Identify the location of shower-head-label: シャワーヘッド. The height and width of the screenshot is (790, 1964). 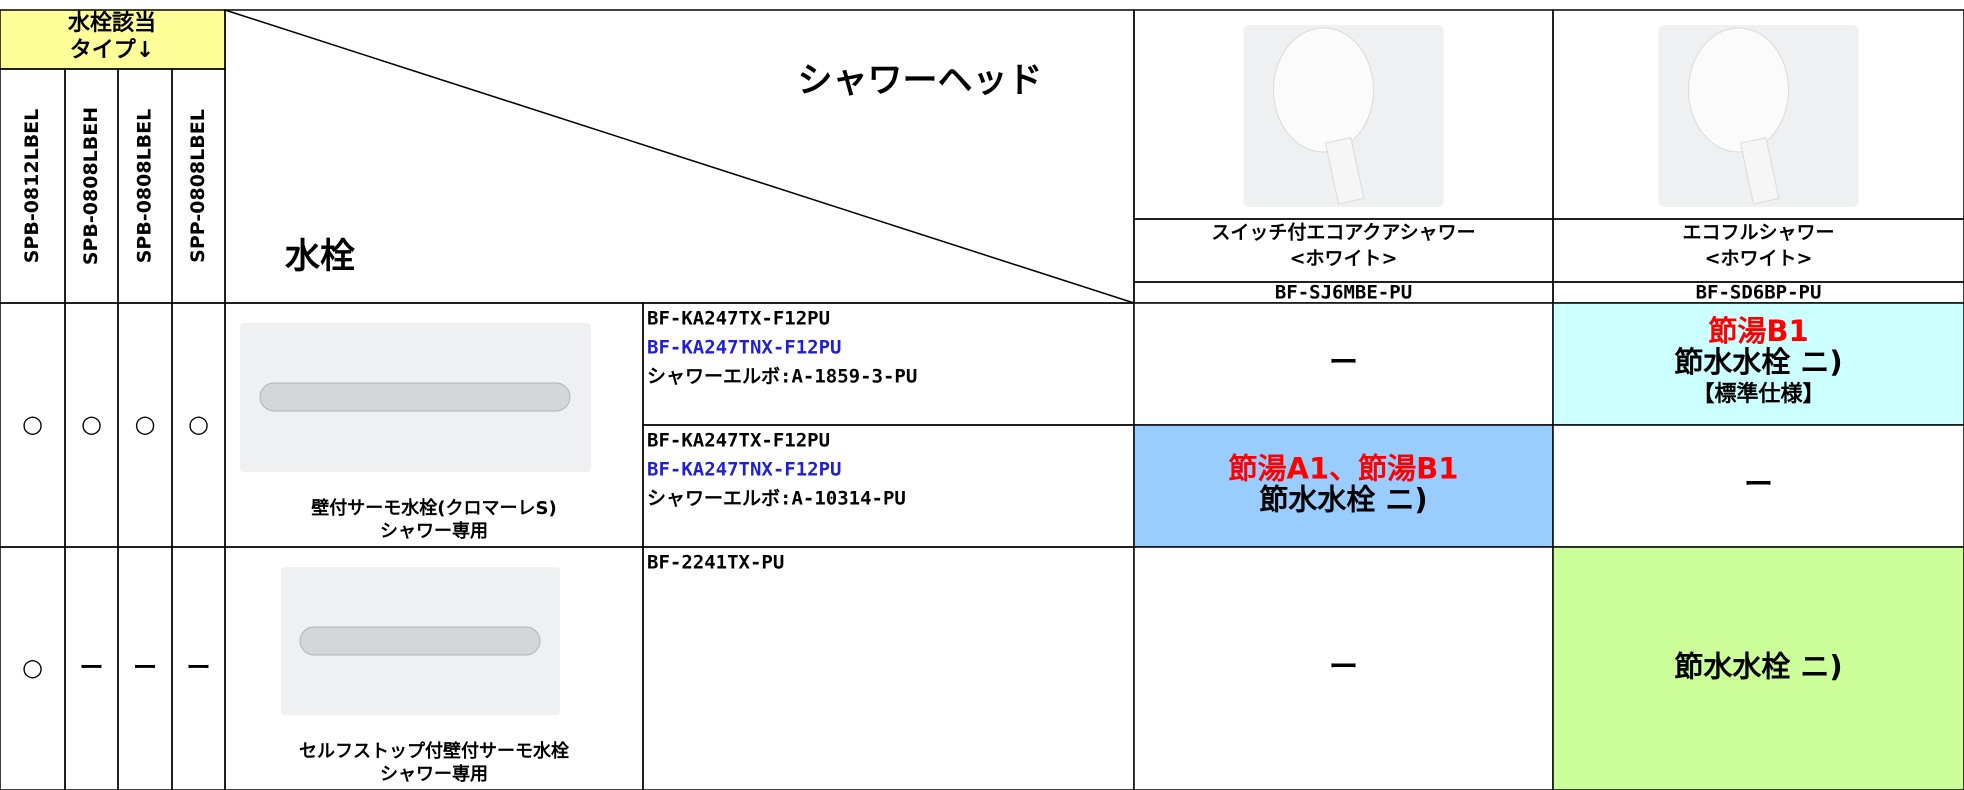
(919, 81).